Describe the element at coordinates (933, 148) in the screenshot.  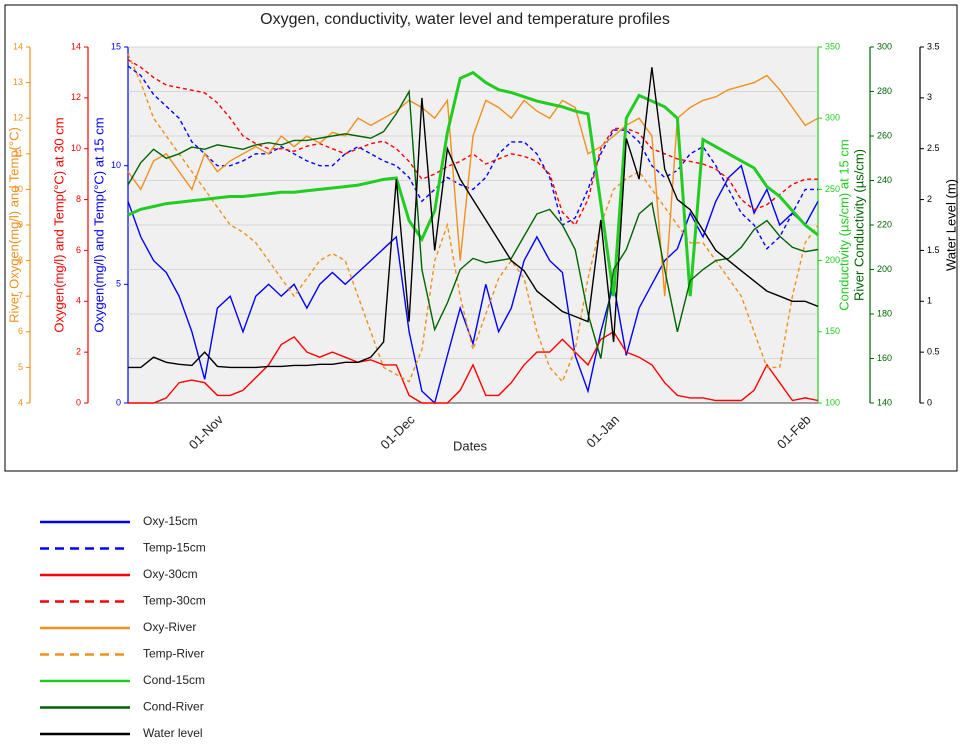
I see `y-tick-label: 2.5` at that location.